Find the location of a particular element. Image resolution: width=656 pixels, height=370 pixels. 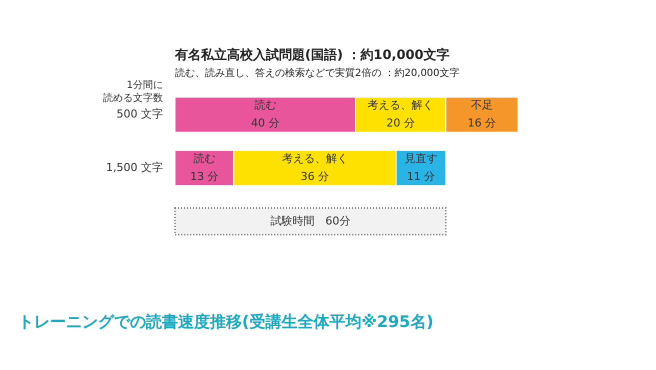

y-axis-title: 1分間に読める文字数 is located at coordinates (133, 91).